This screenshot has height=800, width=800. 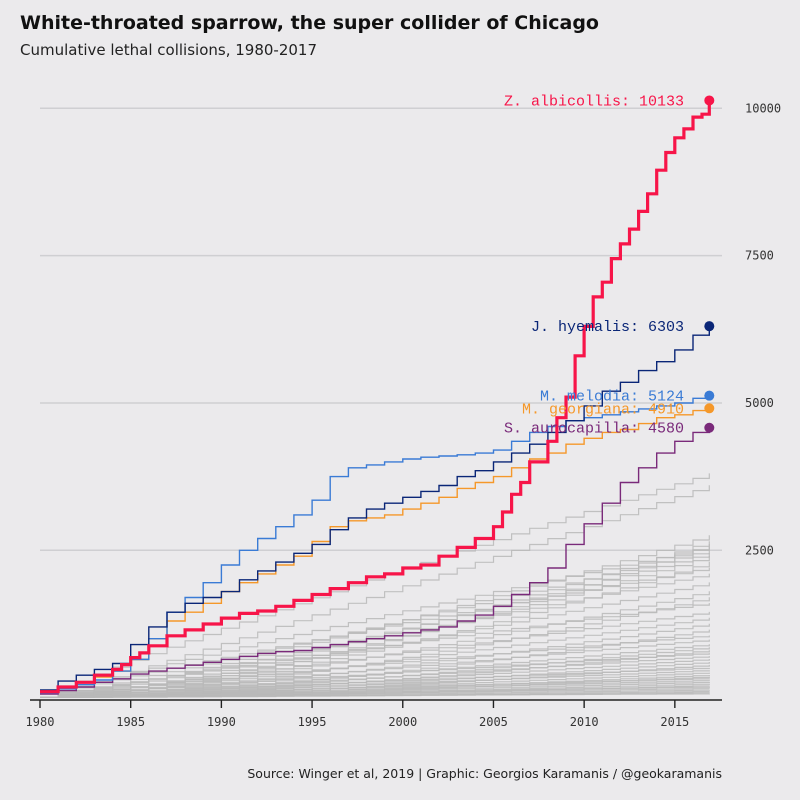 What do you see at coordinates (709, 264) in the screenshot?
I see `end-points` at bounding box center [709, 264].